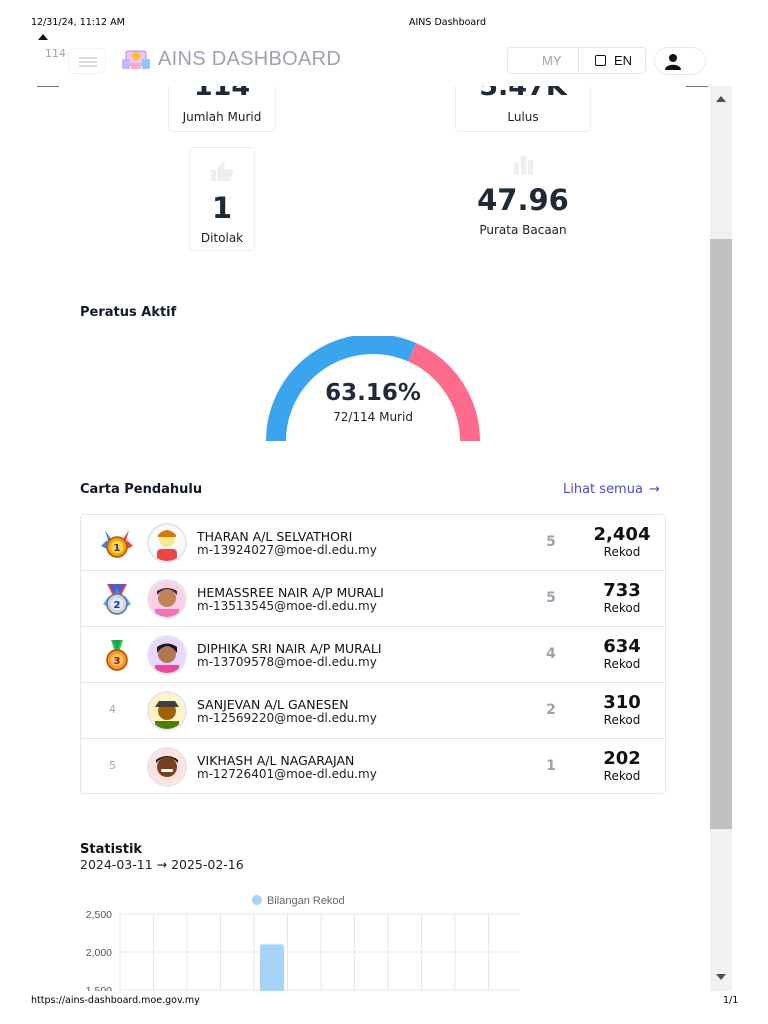 This screenshot has width=768, height=1024. What do you see at coordinates (222, 238) in the screenshot?
I see `stat-label: Ditolak` at bounding box center [222, 238].